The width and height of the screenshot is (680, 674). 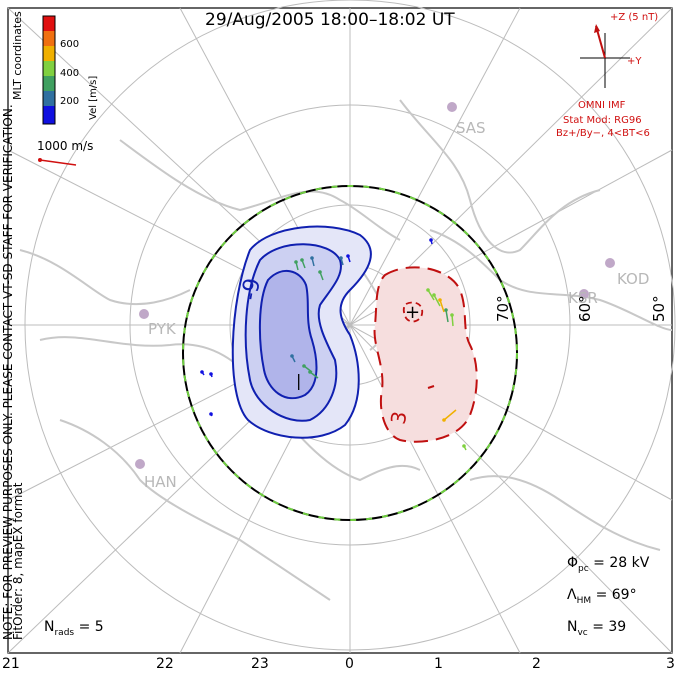 I want to click on stat-lambda-hm: ΛHM = 69°, so click(x=602, y=597).